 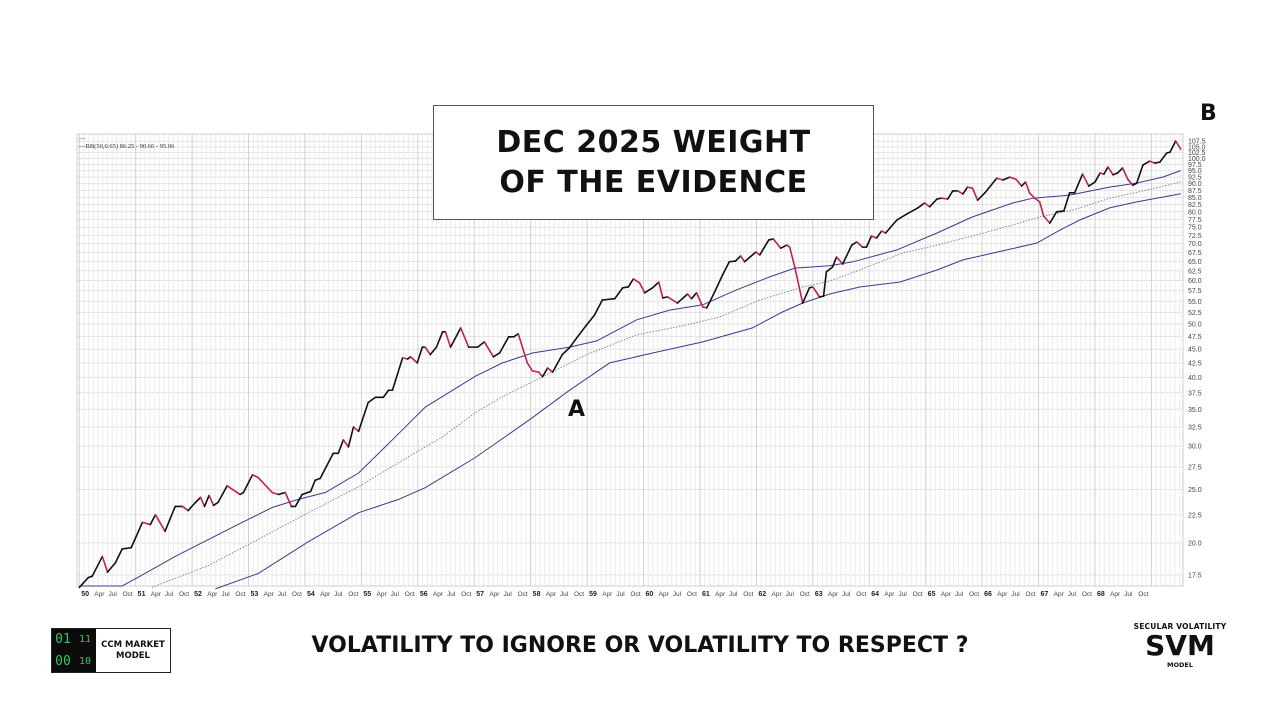 What do you see at coordinates (74, 650) in the screenshot?
I see `binary-digits-icon: 01 11 00 10` at bounding box center [74, 650].